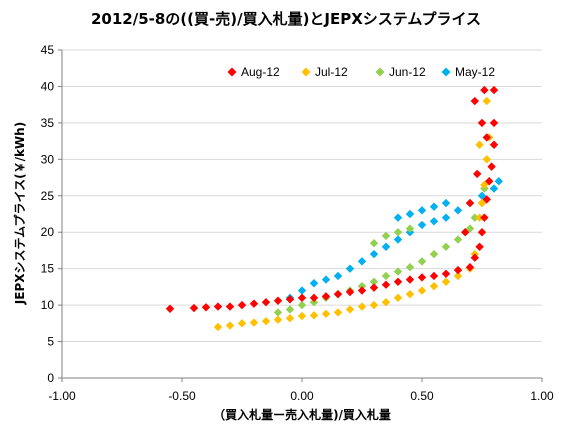 The width and height of the screenshot is (573, 432). I want to click on y-tick-label: 45, so click(48, 50).